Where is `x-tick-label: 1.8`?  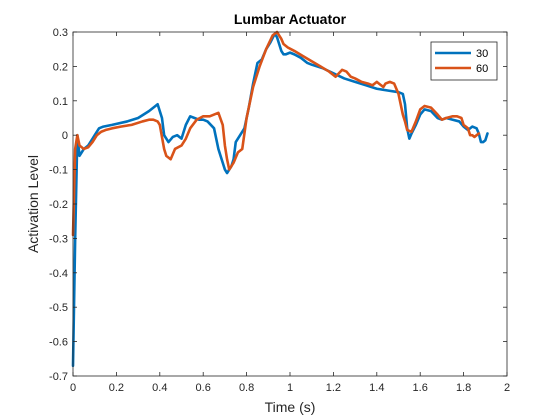
x-tick-label: 1.8 is located at coordinates (463, 388).